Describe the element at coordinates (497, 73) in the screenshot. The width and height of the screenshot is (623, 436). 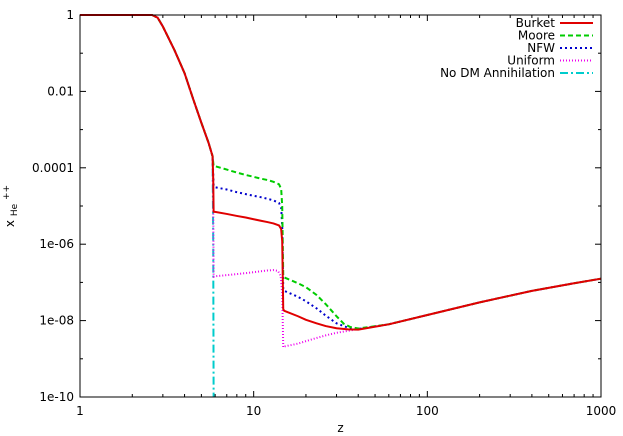
I see `legend-label: No DM Annihilation` at that location.